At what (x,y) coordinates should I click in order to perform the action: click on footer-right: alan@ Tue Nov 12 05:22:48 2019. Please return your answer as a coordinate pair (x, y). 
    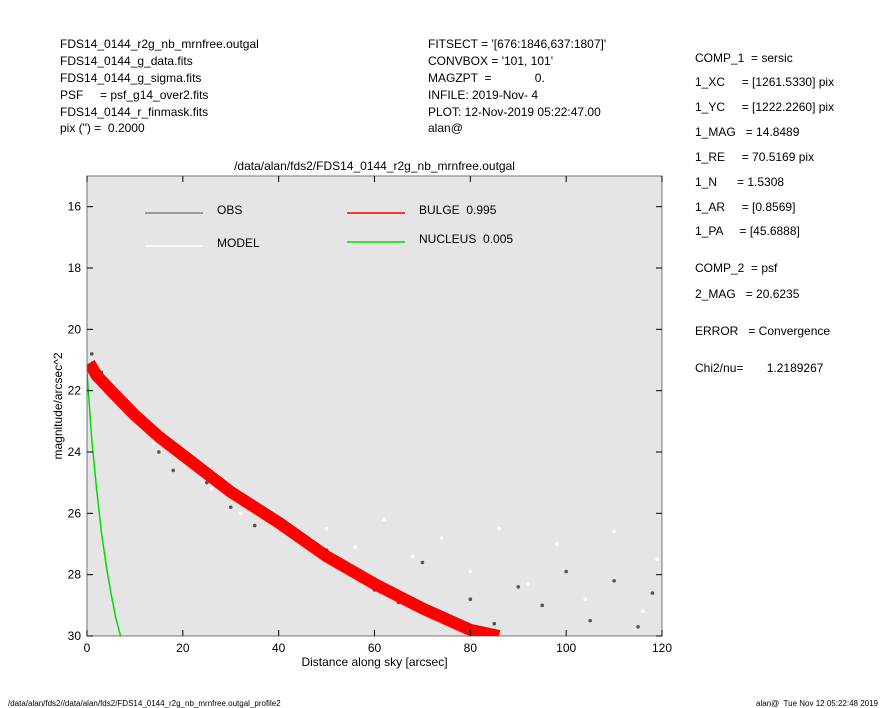
    Looking at the image, I should click on (817, 703).